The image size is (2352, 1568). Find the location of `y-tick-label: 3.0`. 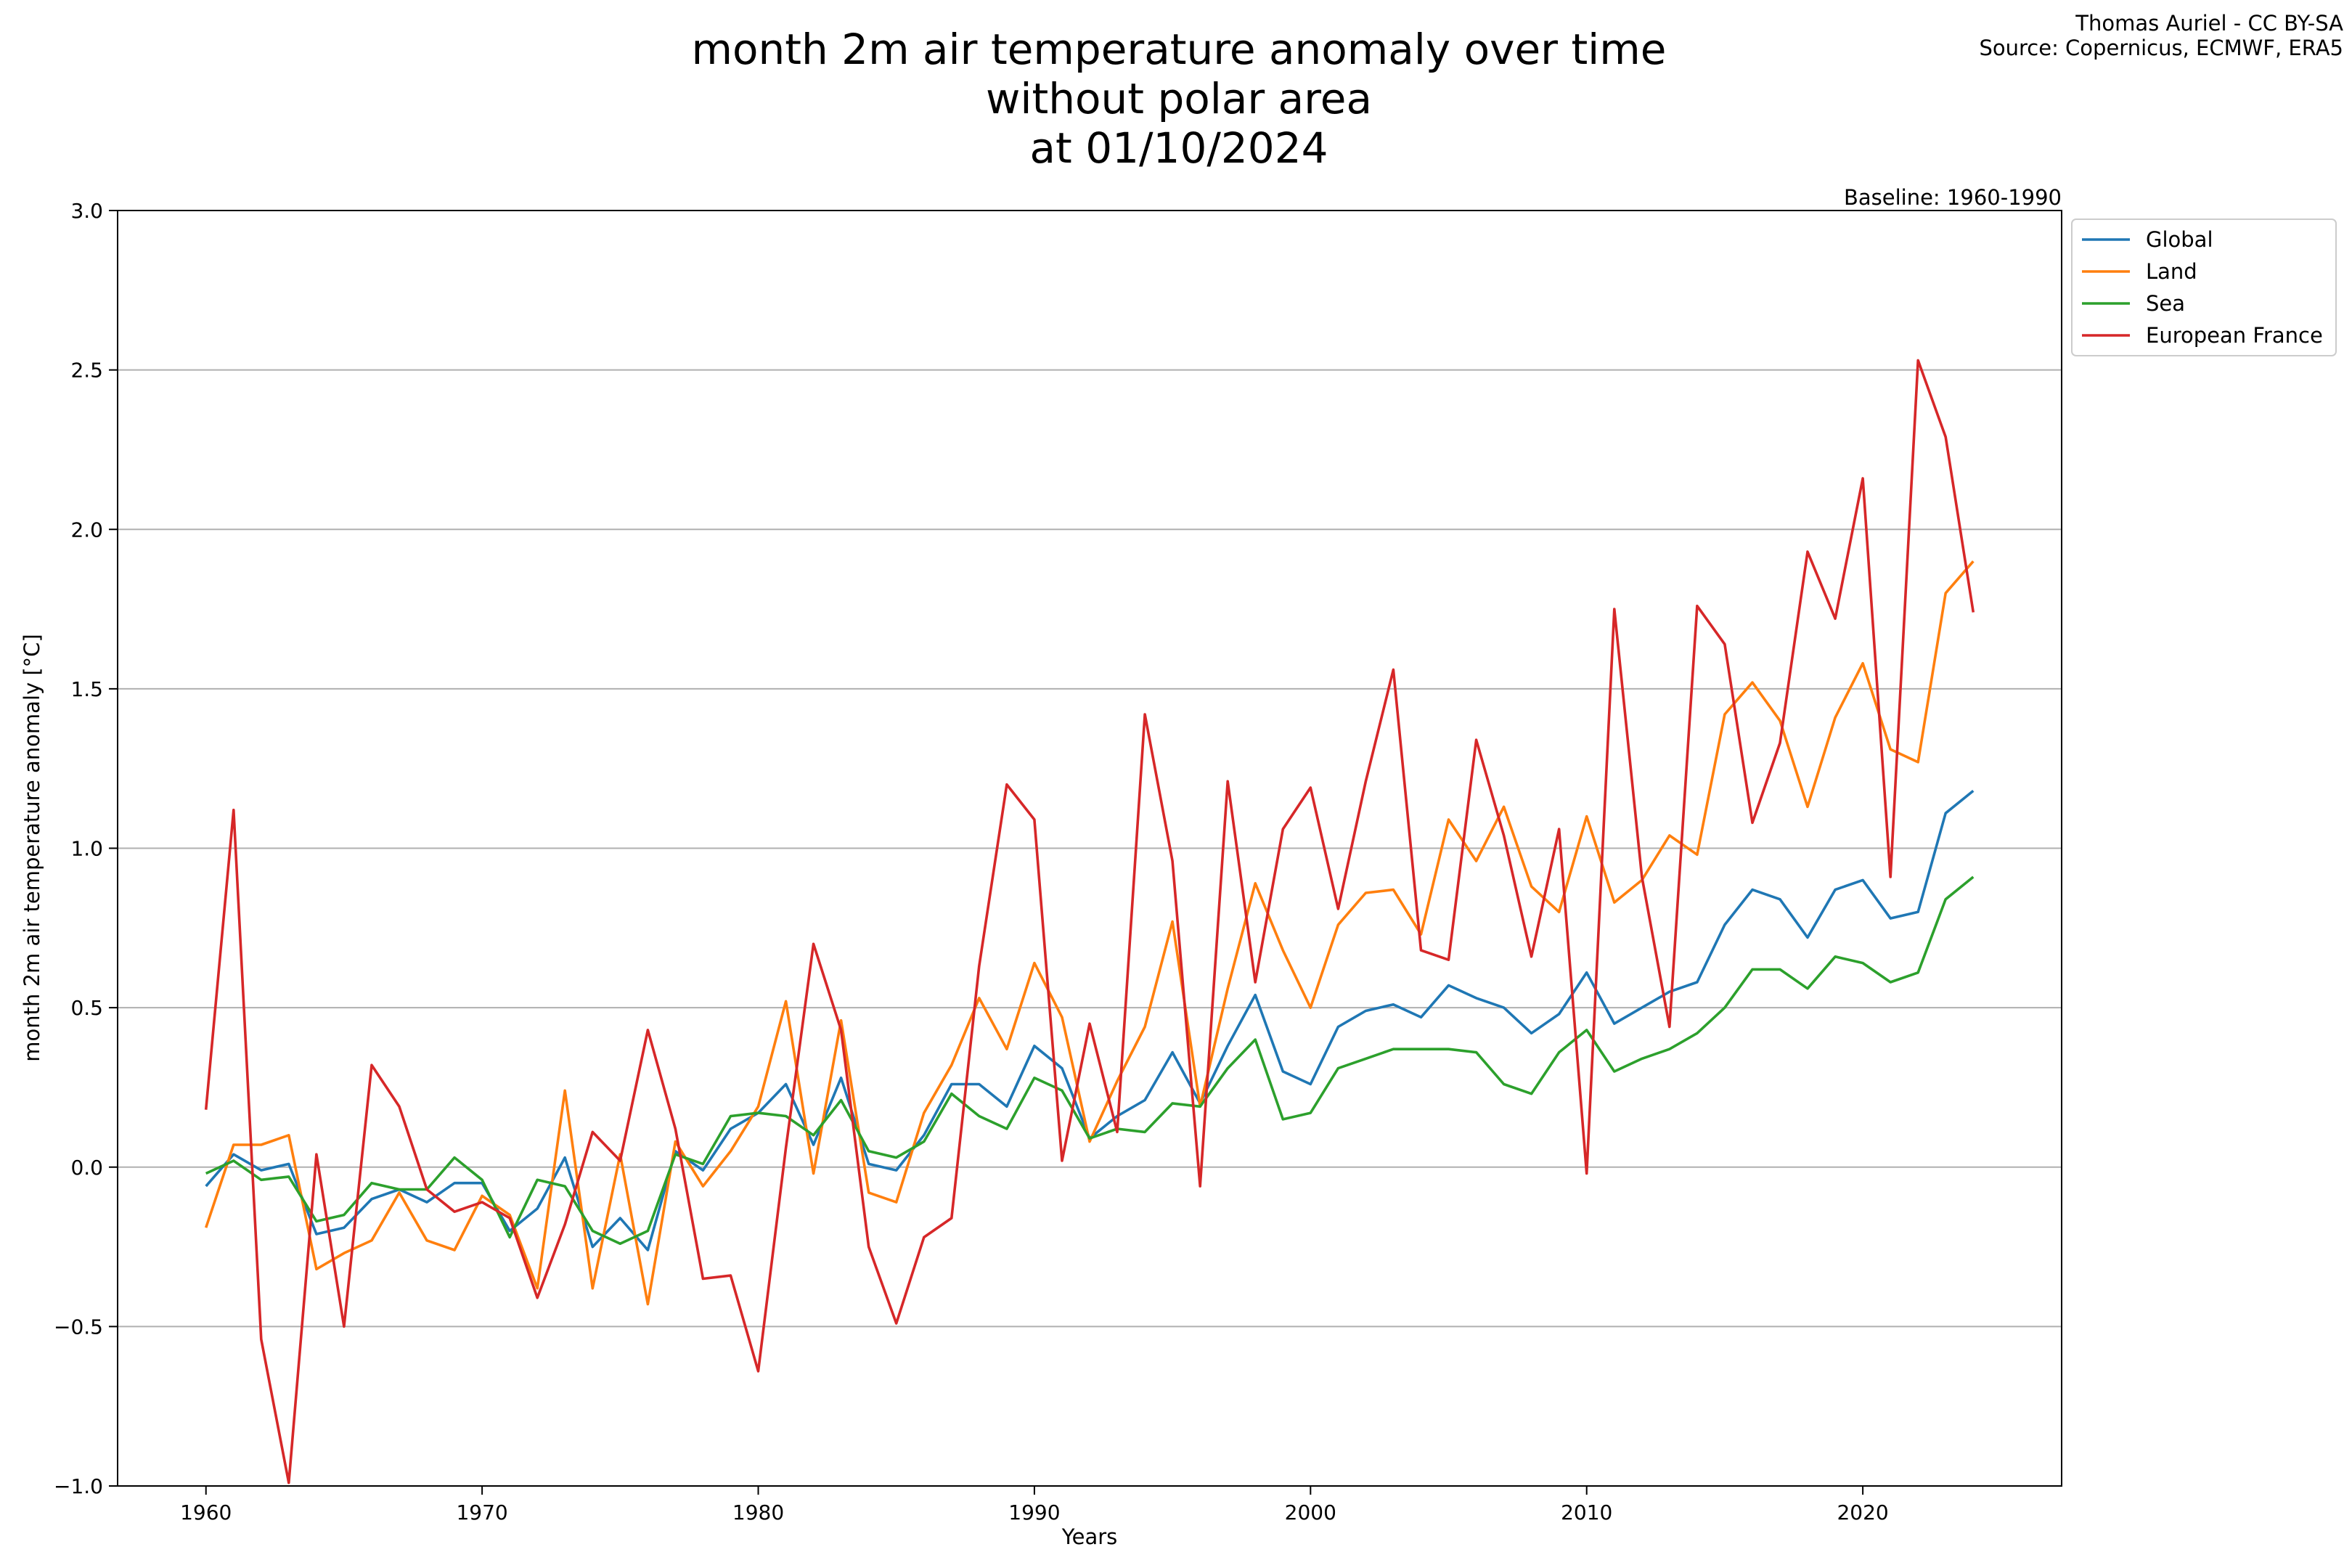

y-tick-label: 3.0 is located at coordinates (87, 211).